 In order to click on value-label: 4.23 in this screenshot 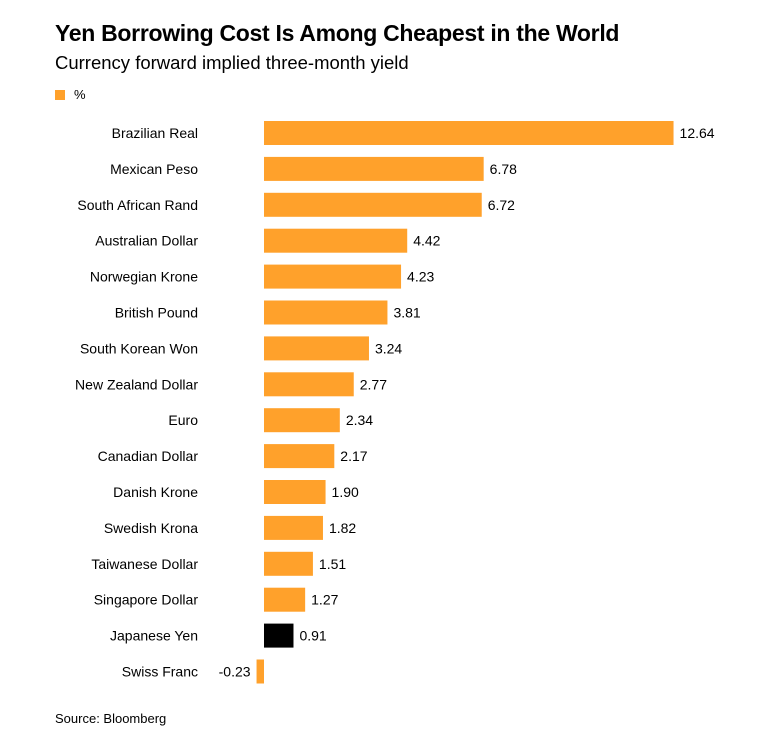, I will do `click(420, 277)`.